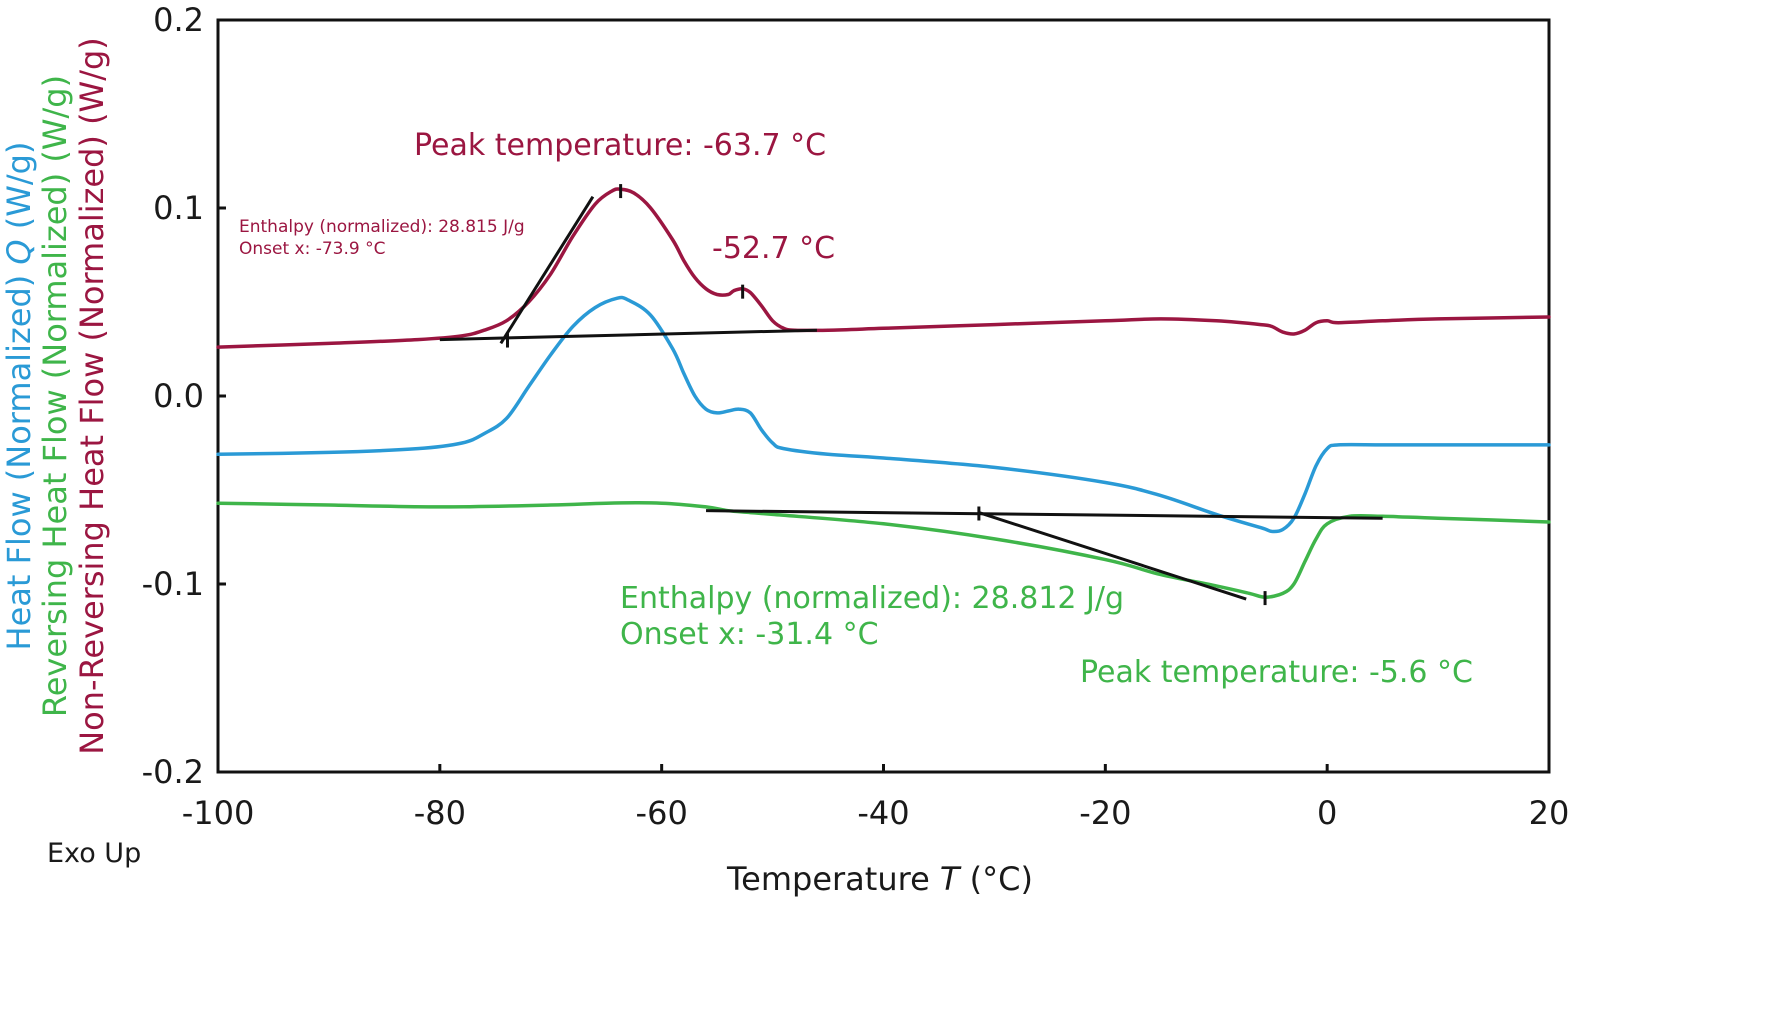 This screenshot has width=1772, height=1015. What do you see at coordinates (1549, 813) in the screenshot?
I see `x-tick-label: 20` at bounding box center [1549, 813].